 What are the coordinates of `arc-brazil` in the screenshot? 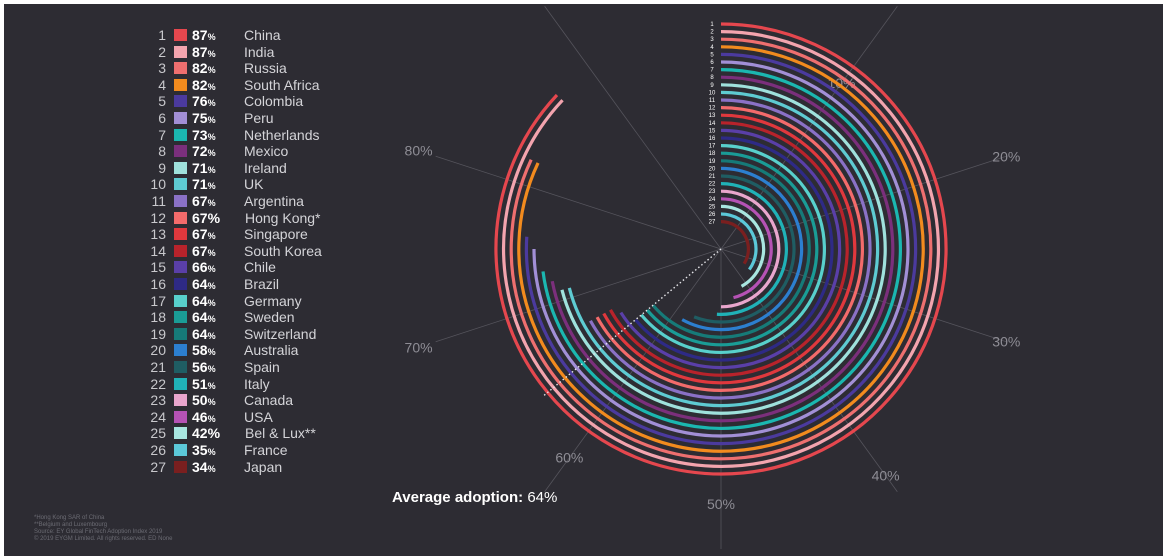 It's located at (734, 249).